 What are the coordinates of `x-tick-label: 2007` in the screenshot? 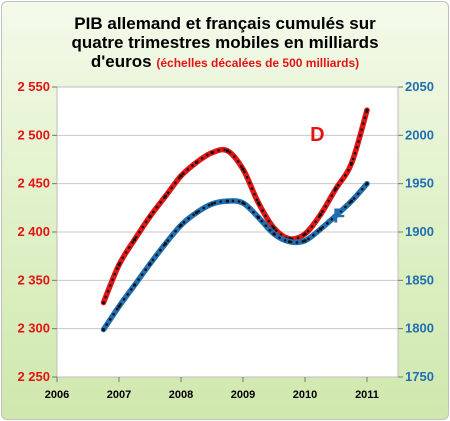 It's located at (119, 395).